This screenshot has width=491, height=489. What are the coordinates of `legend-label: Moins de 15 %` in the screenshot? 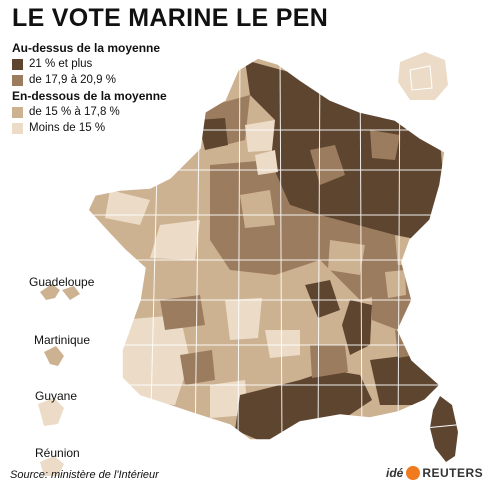 It's located at (67, 128).